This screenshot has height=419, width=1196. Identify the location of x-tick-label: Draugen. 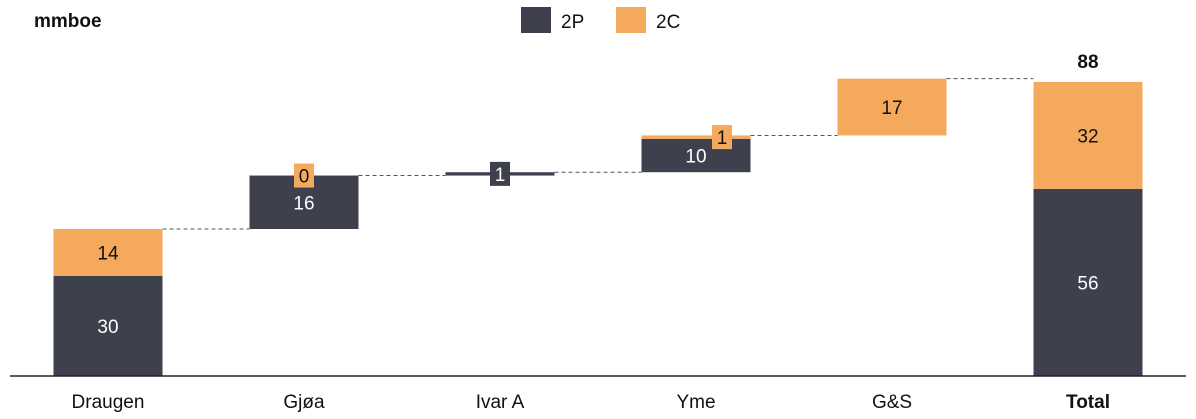
(108, 402).